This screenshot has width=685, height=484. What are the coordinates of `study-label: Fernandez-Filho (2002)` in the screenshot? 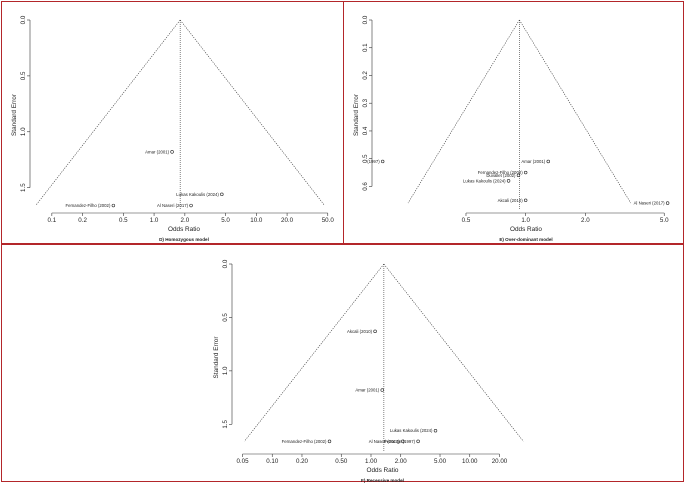 It's located at (87, 205).